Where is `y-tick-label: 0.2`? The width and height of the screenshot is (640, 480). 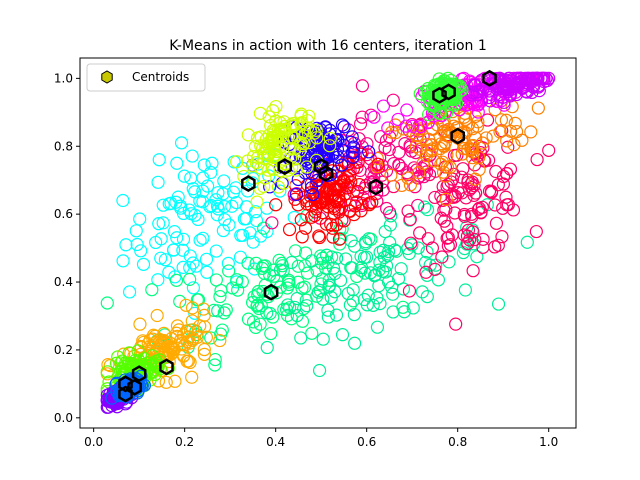 y-tick-label: 0.2 is located at coordinates (63, 350).